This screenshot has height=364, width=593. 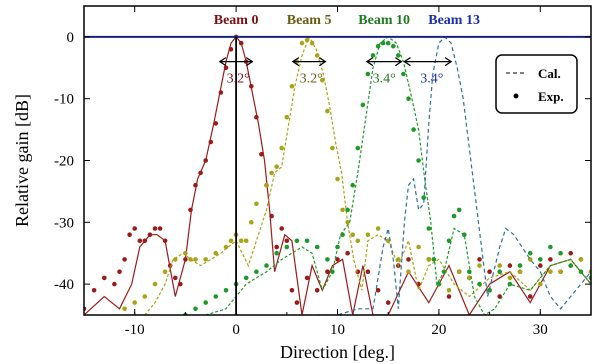 What do you see at coordinates (64, 100) in the screenshot?
I see `y-tick-label: -10` at bounding box center [64, 100].